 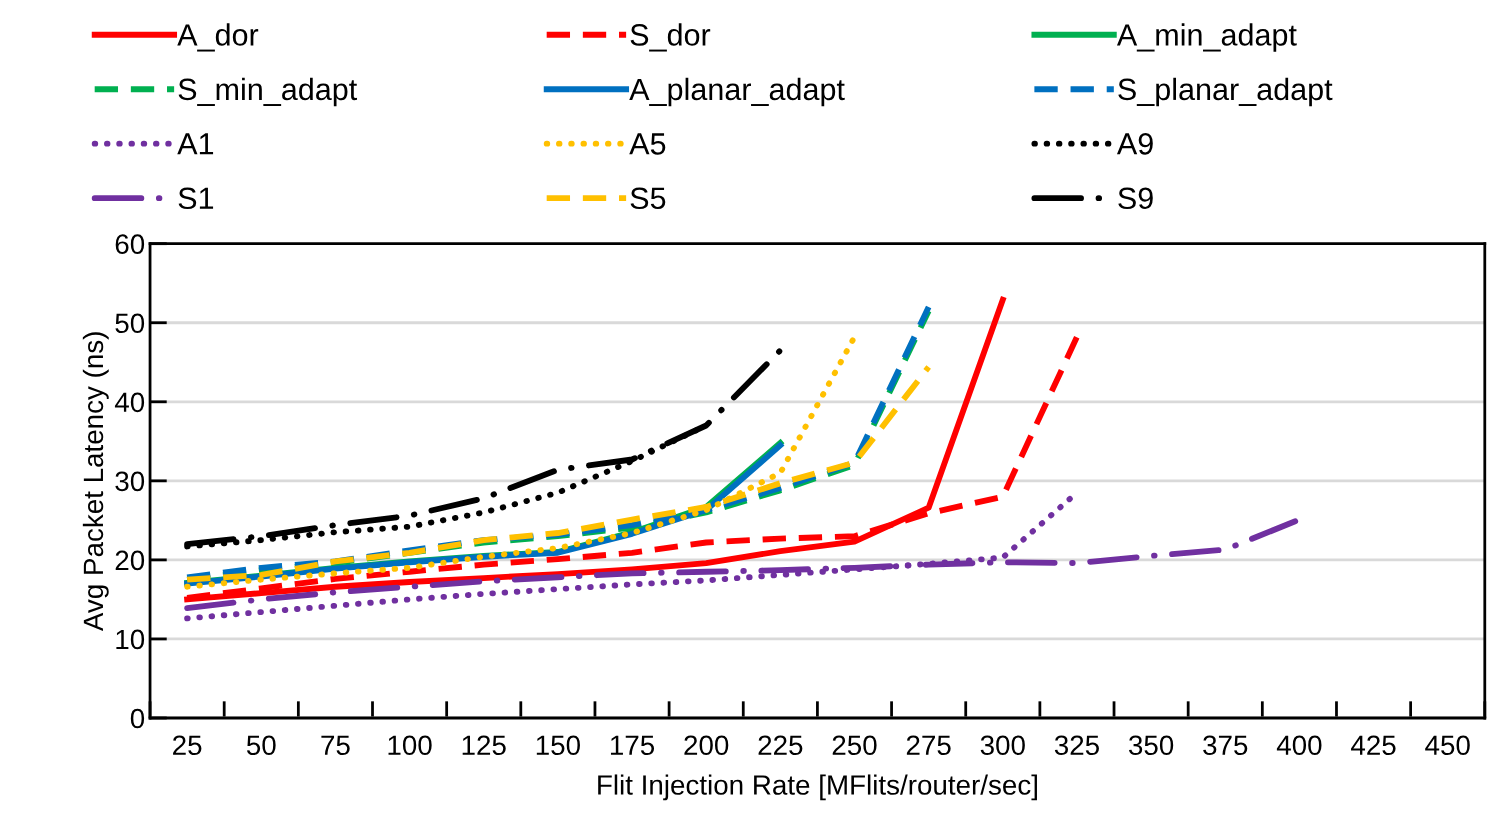 I want to click on legend-label: A_planar_adapt, so click(x=737, y=92).